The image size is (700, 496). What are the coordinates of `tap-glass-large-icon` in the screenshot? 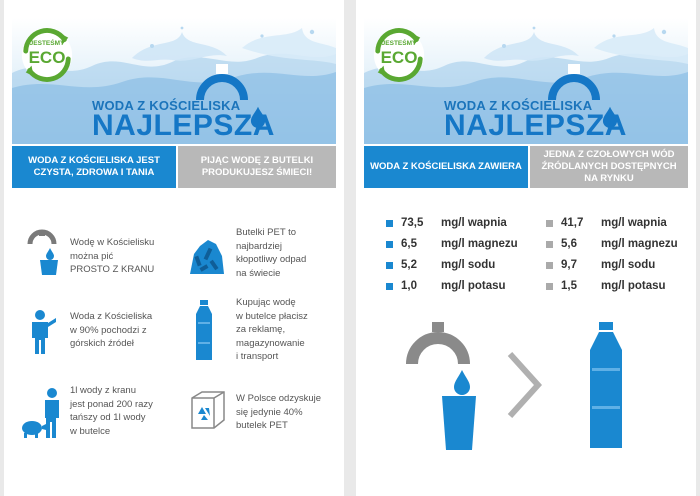 It's located at (441, 386).